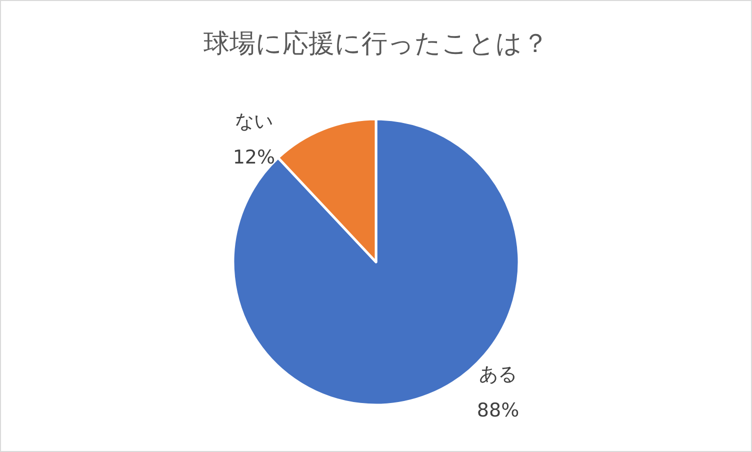 This screenshot has width=752, height=452. What do you see at coordinates (376, 44) in the screenshot?
I see `chart-title: 球場に応援に行ったことは？` at bounding box center [376, 44].